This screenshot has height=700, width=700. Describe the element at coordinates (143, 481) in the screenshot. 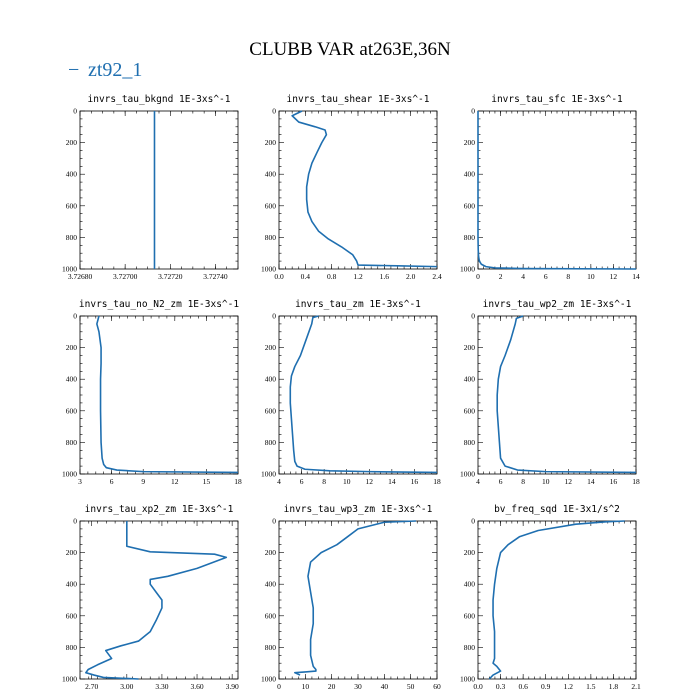

I see `x-tick-label: 9` at that location.